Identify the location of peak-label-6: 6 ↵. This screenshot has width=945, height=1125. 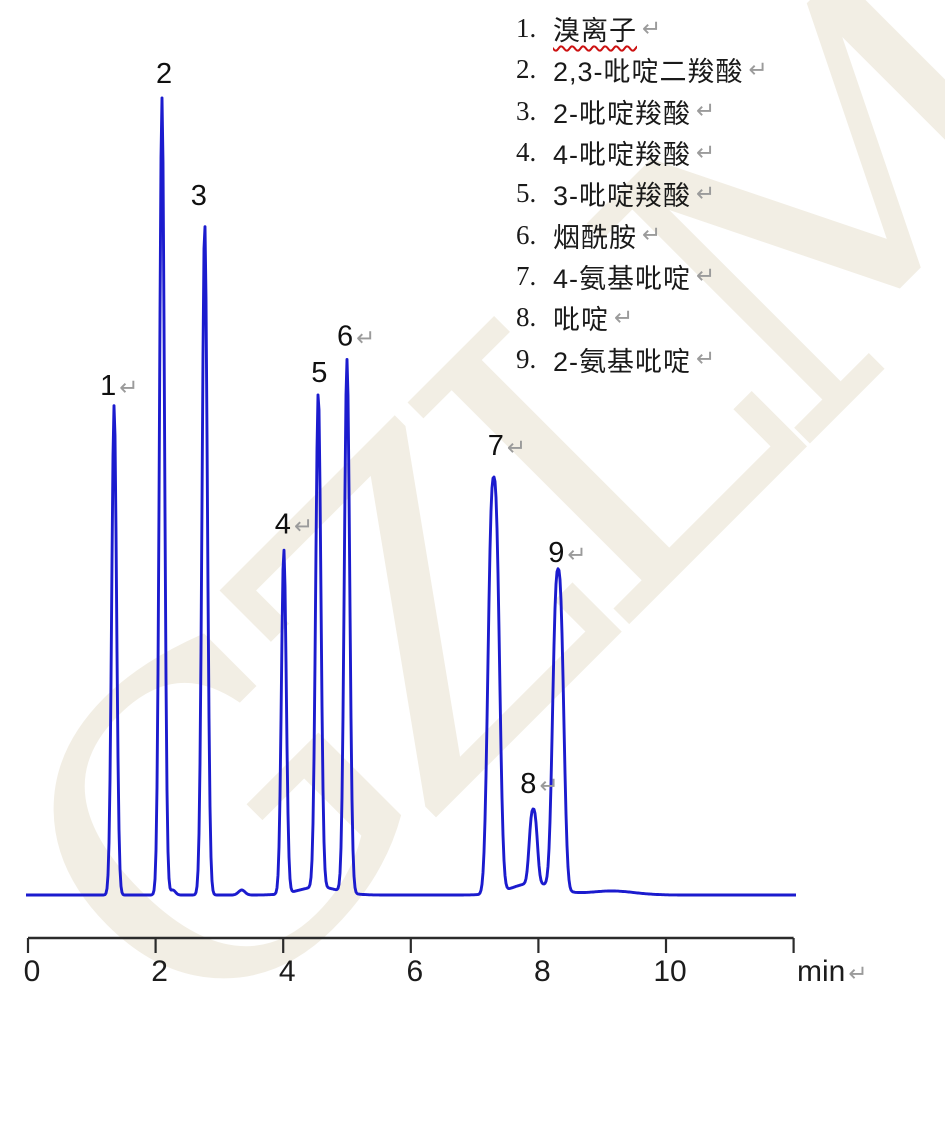
(356, 336).